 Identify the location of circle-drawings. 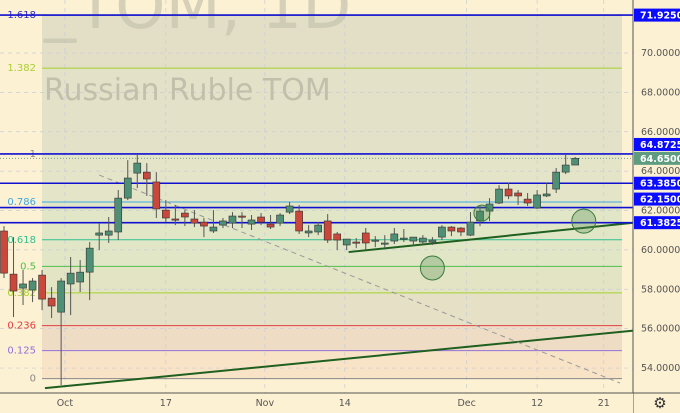
(508, 242).